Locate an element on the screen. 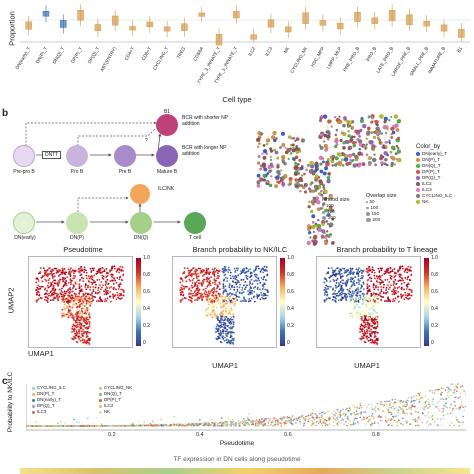 Image resolution: width=474 pixels, height=474 pixels. umap-title-pseudotime: Pseudotime is located at coordinates (83, 249).